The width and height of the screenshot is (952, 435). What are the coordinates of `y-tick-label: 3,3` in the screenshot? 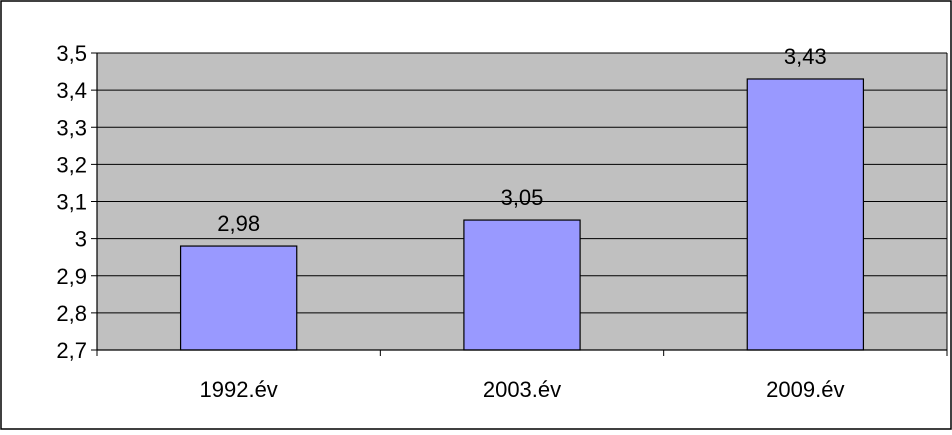 It's located at (71, 127).